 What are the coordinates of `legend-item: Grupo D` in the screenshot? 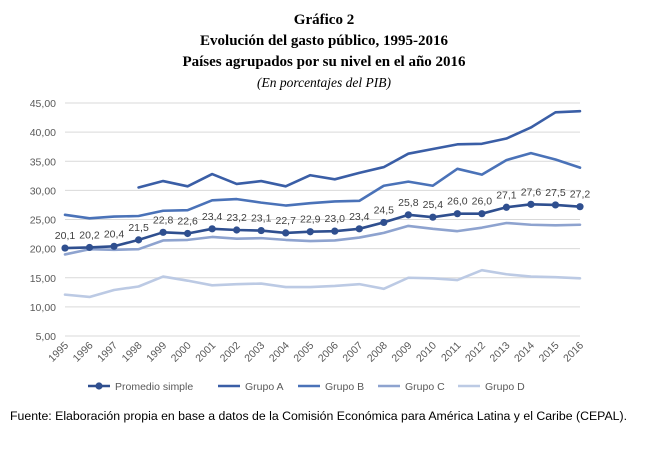 It's located at (491, 387).